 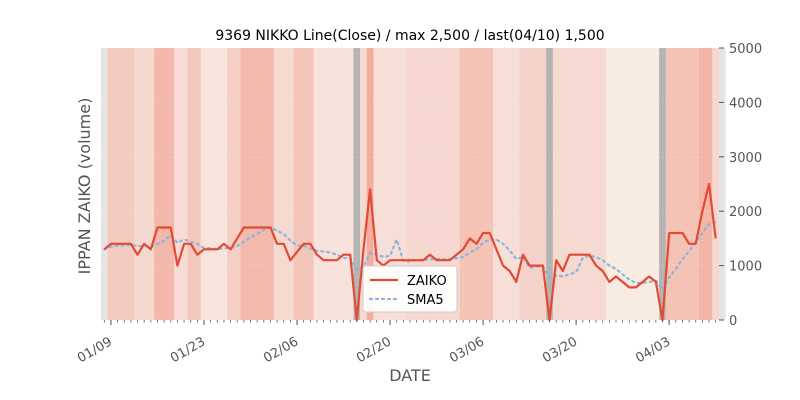 I want to click on x-axis-title: DATE, so click(x=410, y=375).